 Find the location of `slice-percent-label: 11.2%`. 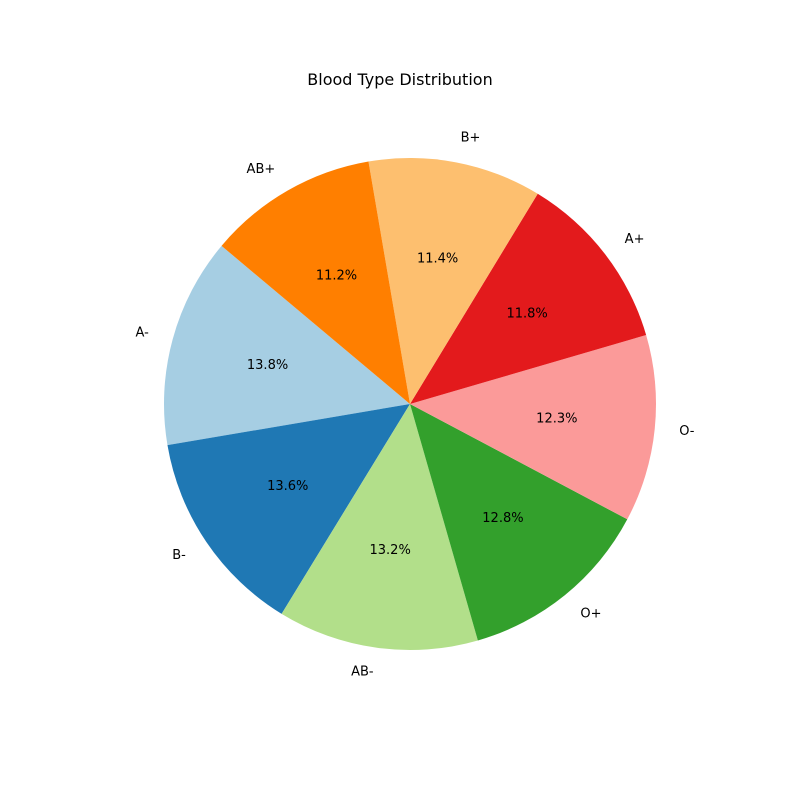

slice-percent-label: 11.2% is located at coordinates (336, 275).